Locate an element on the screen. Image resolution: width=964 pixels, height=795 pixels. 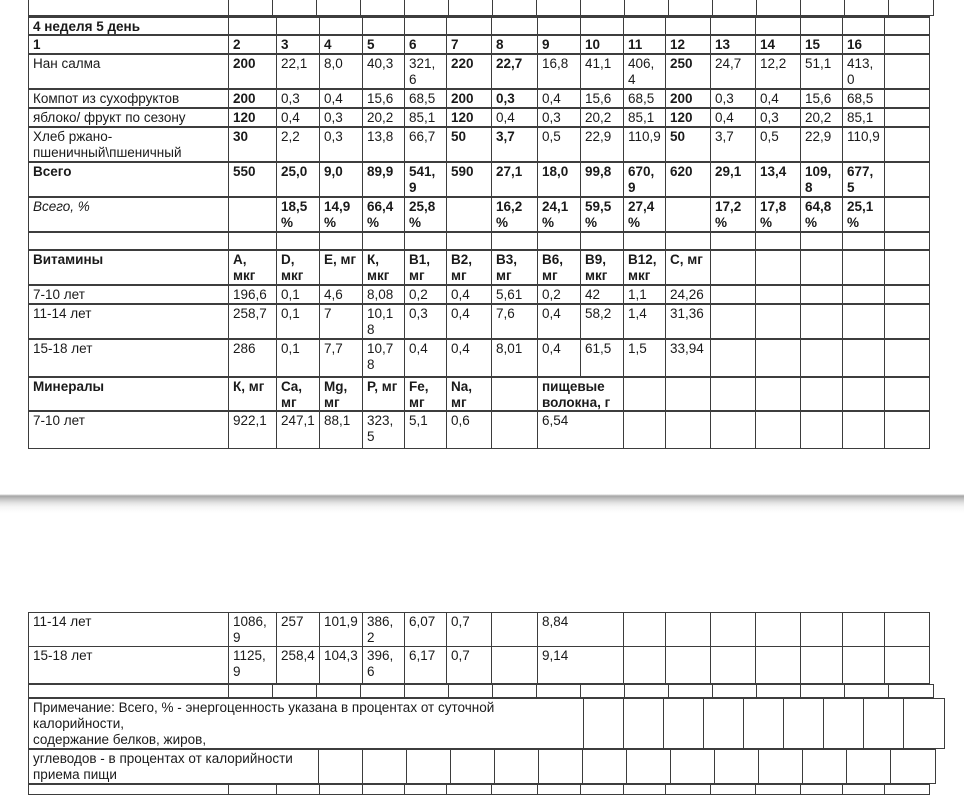
table-cell: 8 is located at coordinates (514, 44).